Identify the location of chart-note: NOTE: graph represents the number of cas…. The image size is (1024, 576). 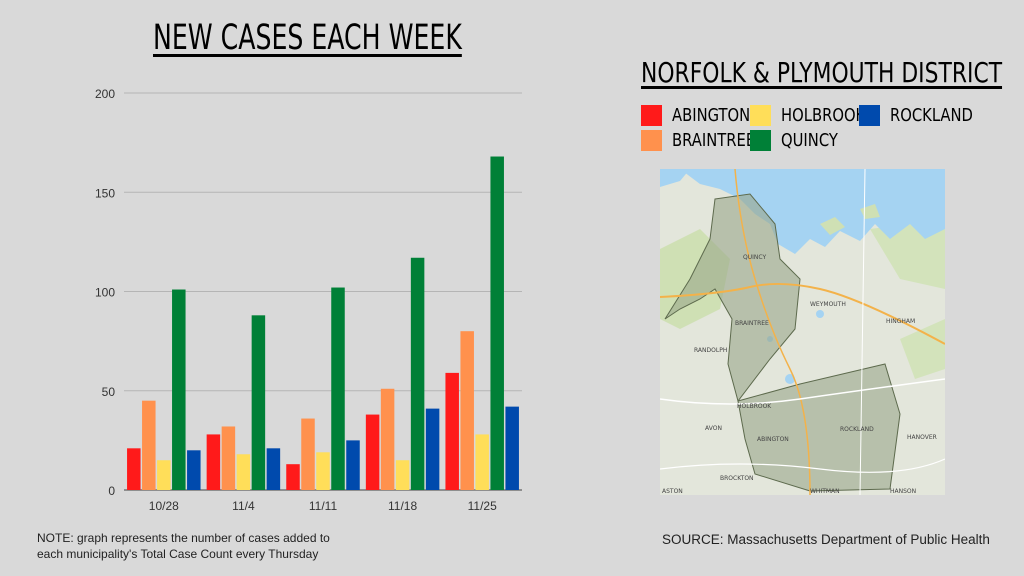
(183, 546).